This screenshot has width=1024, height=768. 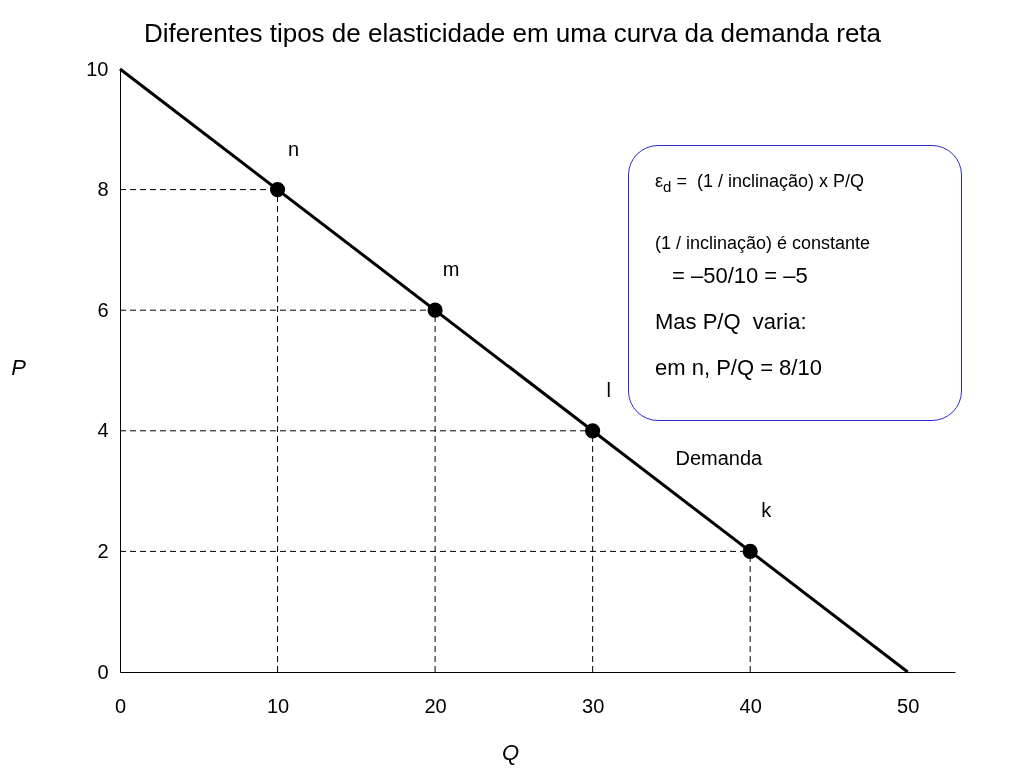 I want to click on y-tick-label: 2, so click(x=103, y=550).